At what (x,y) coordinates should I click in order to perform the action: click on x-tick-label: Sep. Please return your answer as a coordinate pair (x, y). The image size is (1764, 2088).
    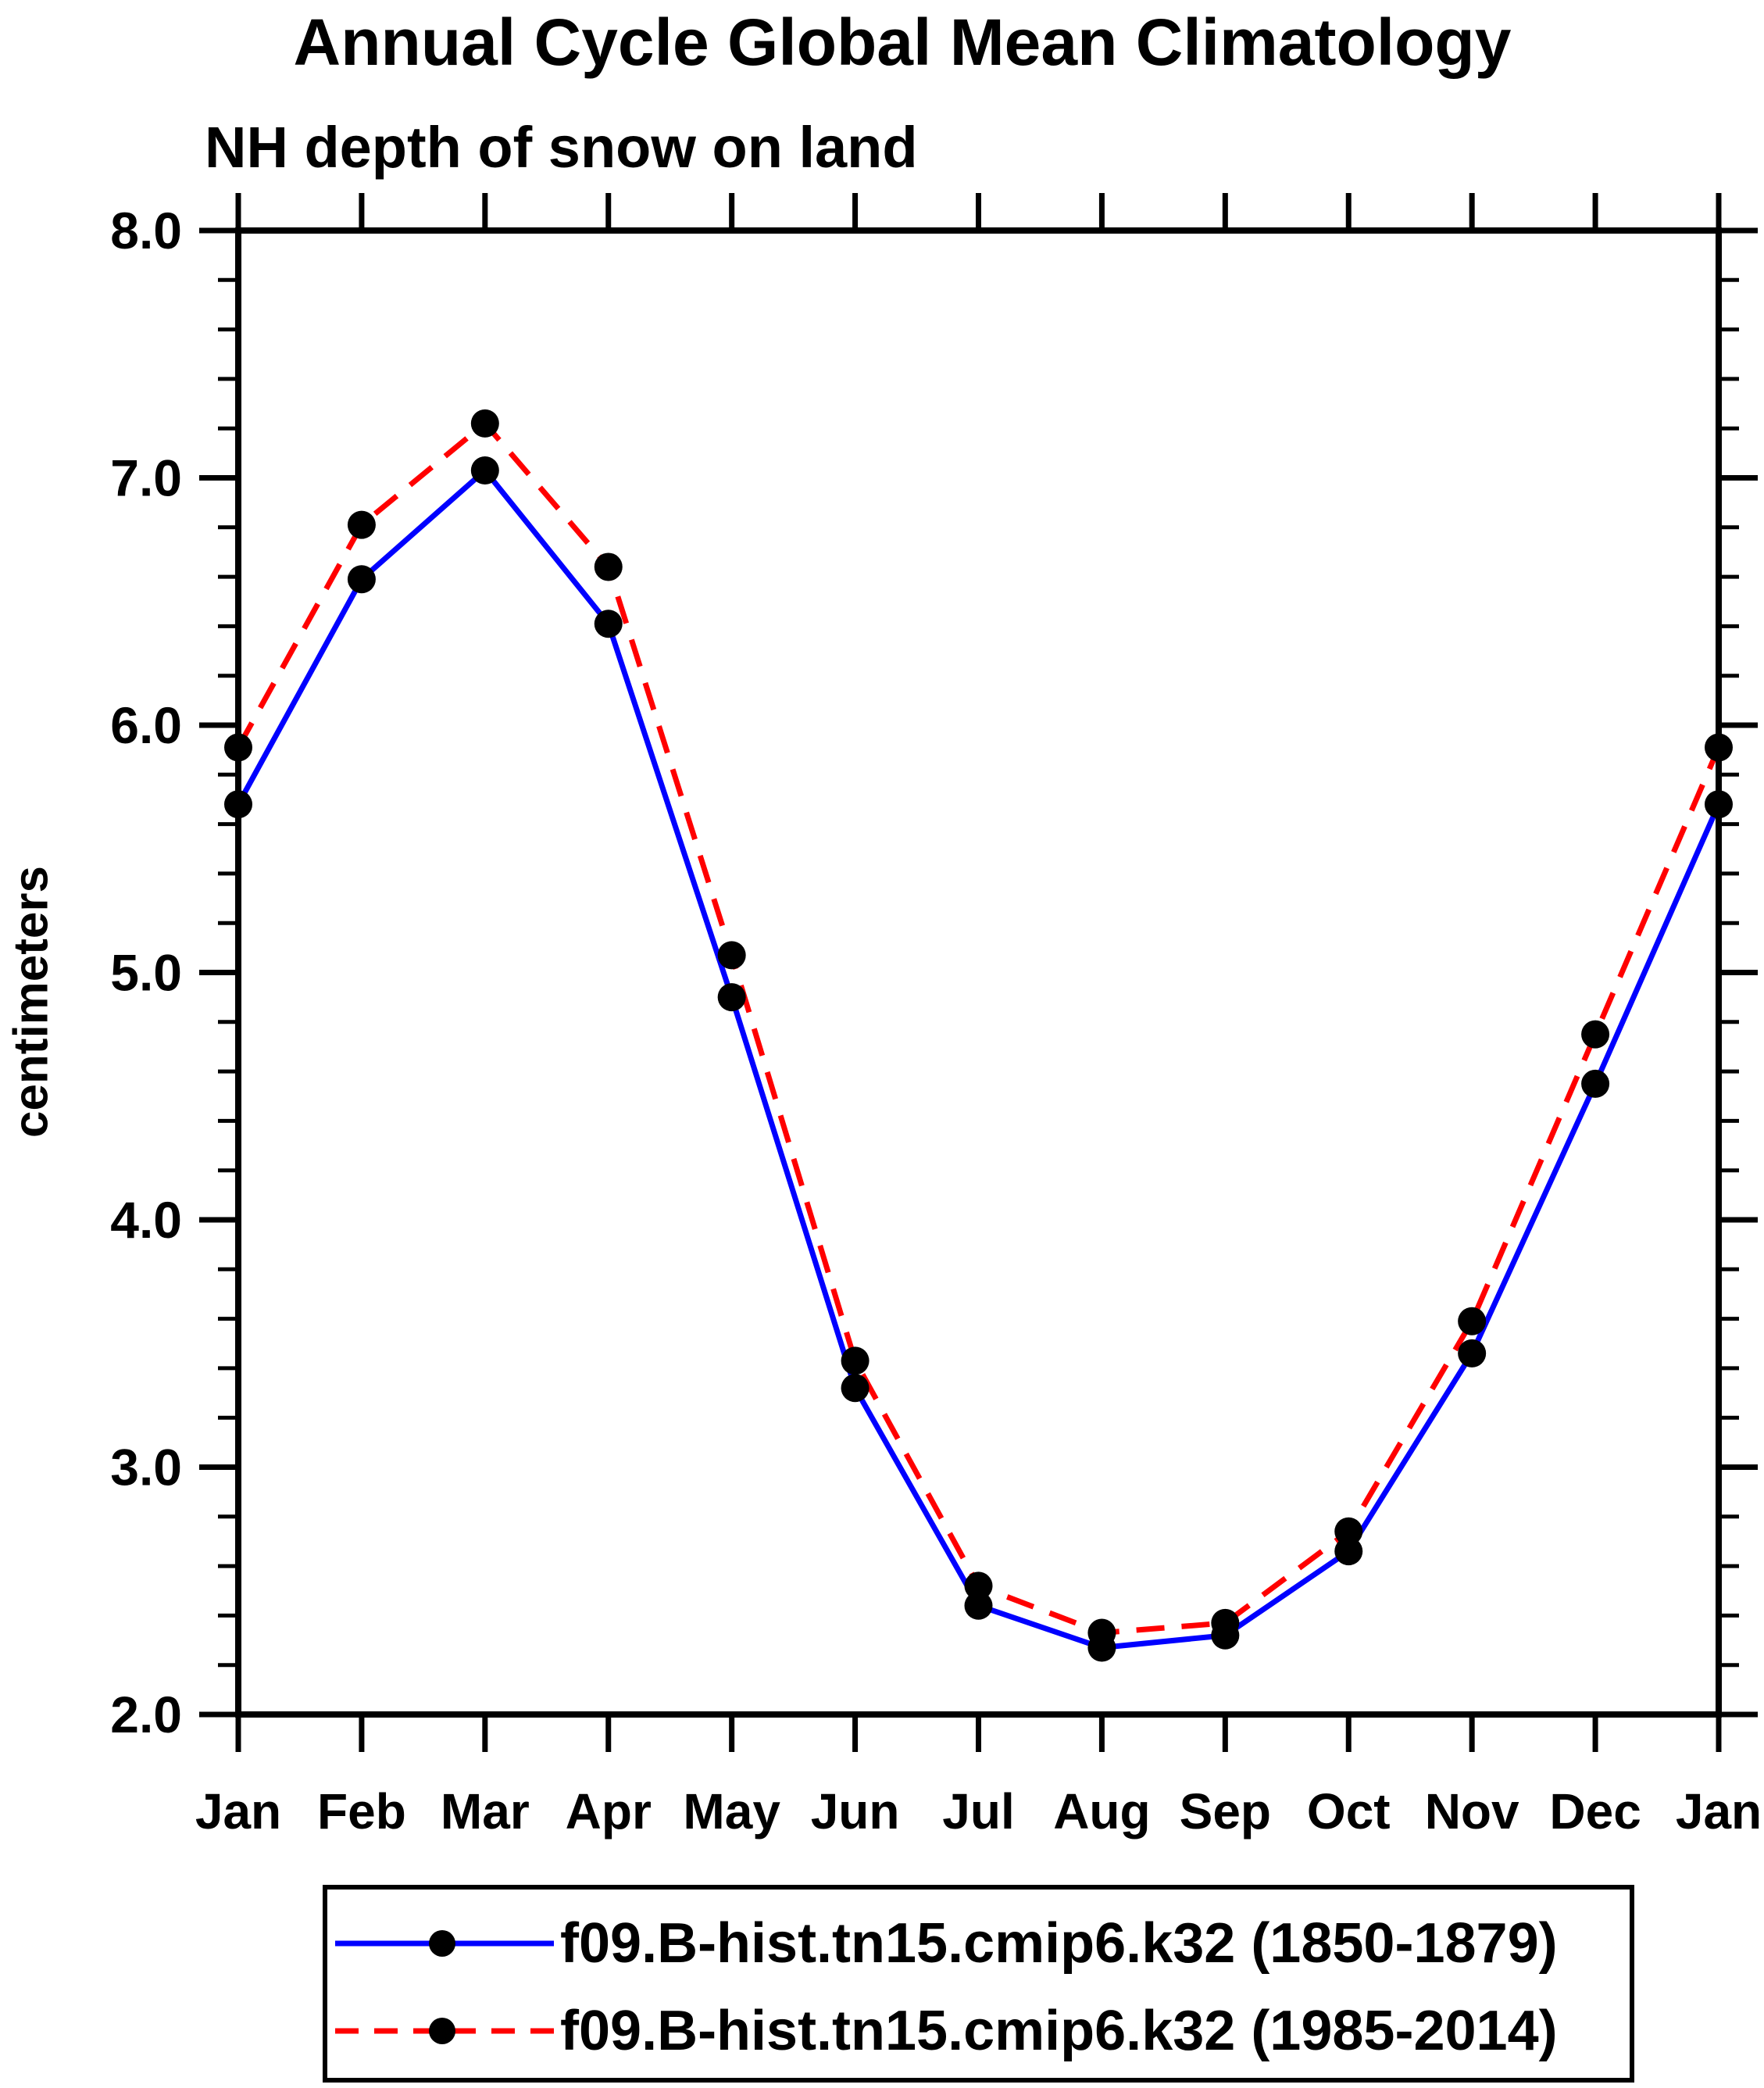
    Looking at the image, I should click on (1225, 1811).